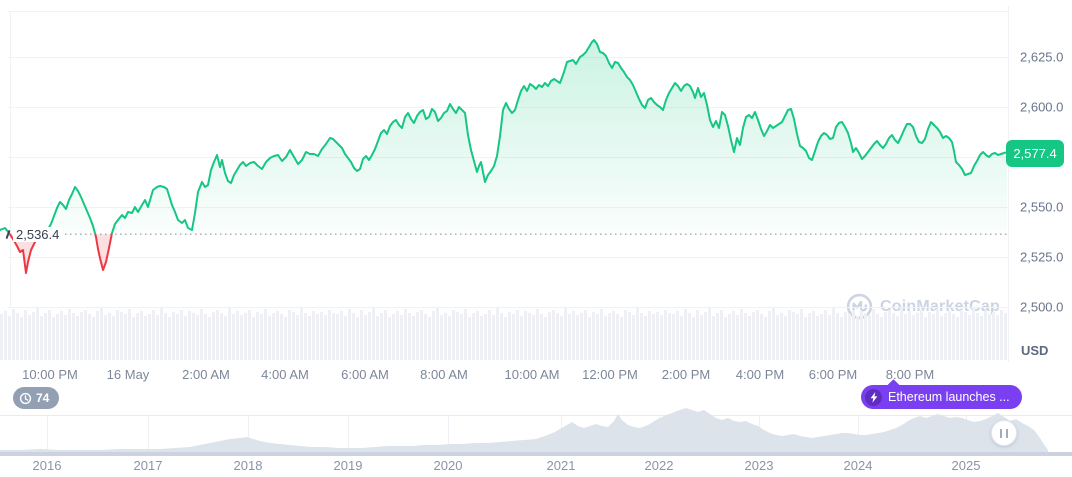 The image size is (1072, 477). I want to click on lightning-bolt-icon, so click(873, 397).